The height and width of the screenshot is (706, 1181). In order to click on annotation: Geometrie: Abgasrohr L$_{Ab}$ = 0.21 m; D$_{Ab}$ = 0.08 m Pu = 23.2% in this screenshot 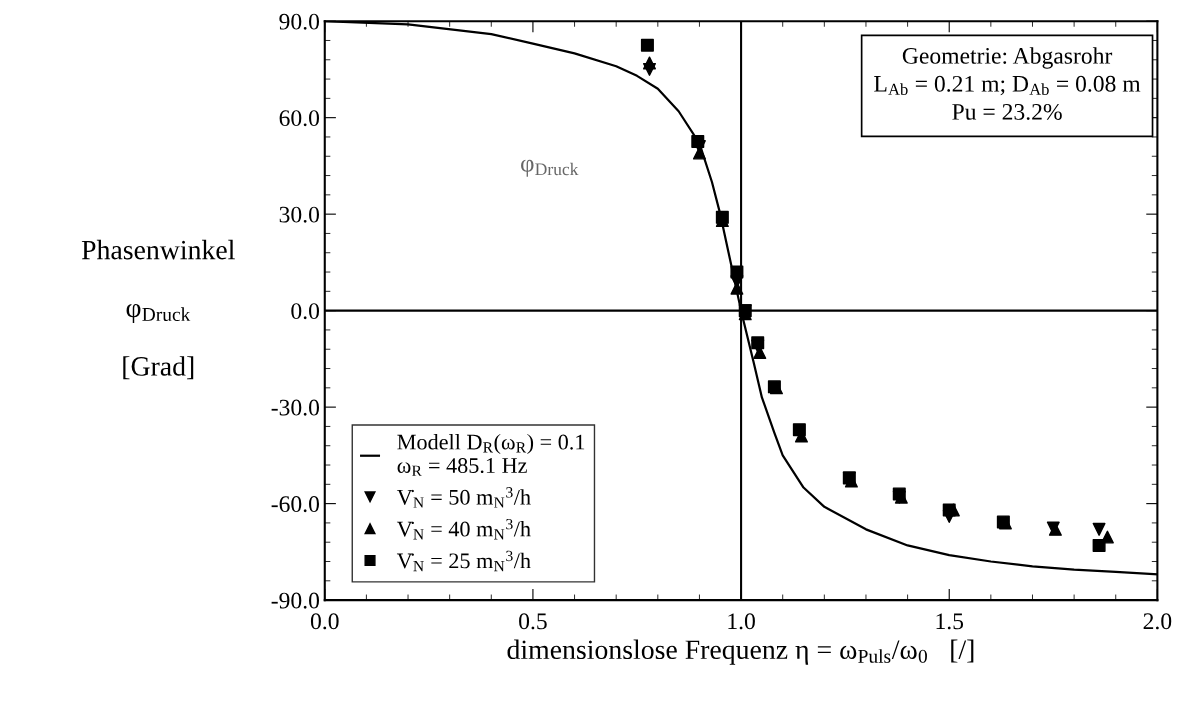, I will do `click(1007, 83)`.